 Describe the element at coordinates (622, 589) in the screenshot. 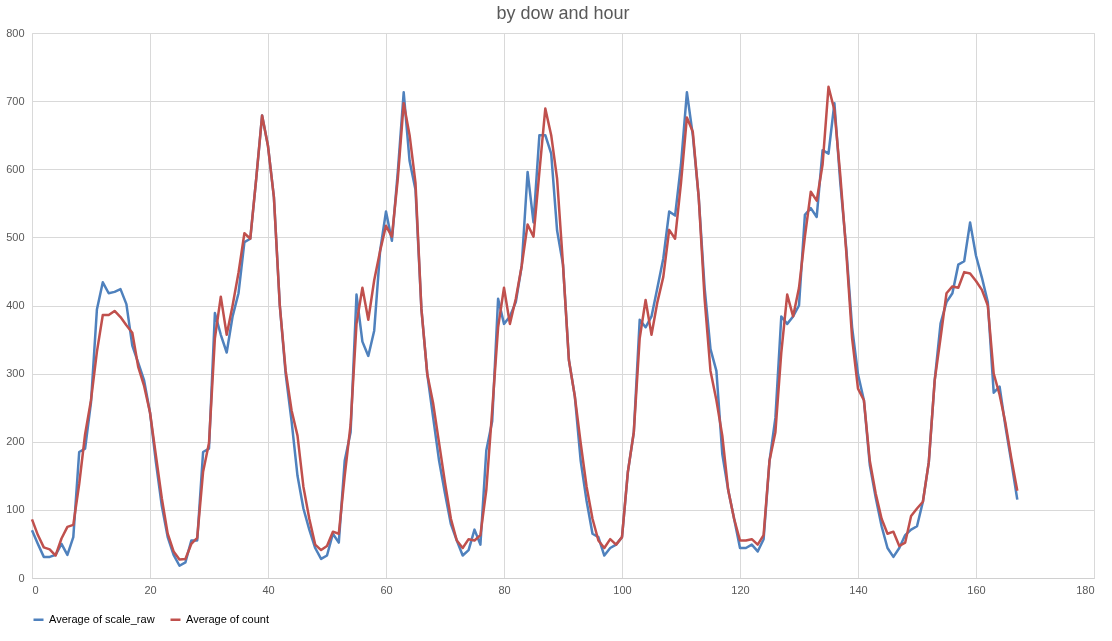

I see `x-tick-label: 100` at that location.